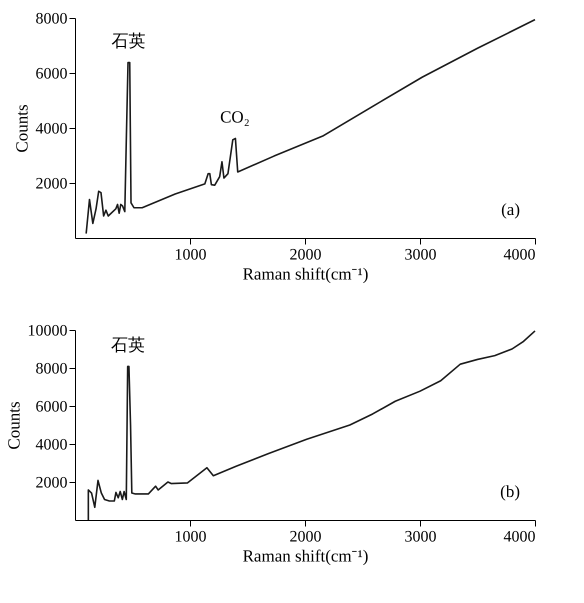 The width and height of the screenshot is (584, 603). What do you see at coordinates (48, 331) in the screenshot?
I see `y-tick-label: 10000` at bounding box center [48, 331].